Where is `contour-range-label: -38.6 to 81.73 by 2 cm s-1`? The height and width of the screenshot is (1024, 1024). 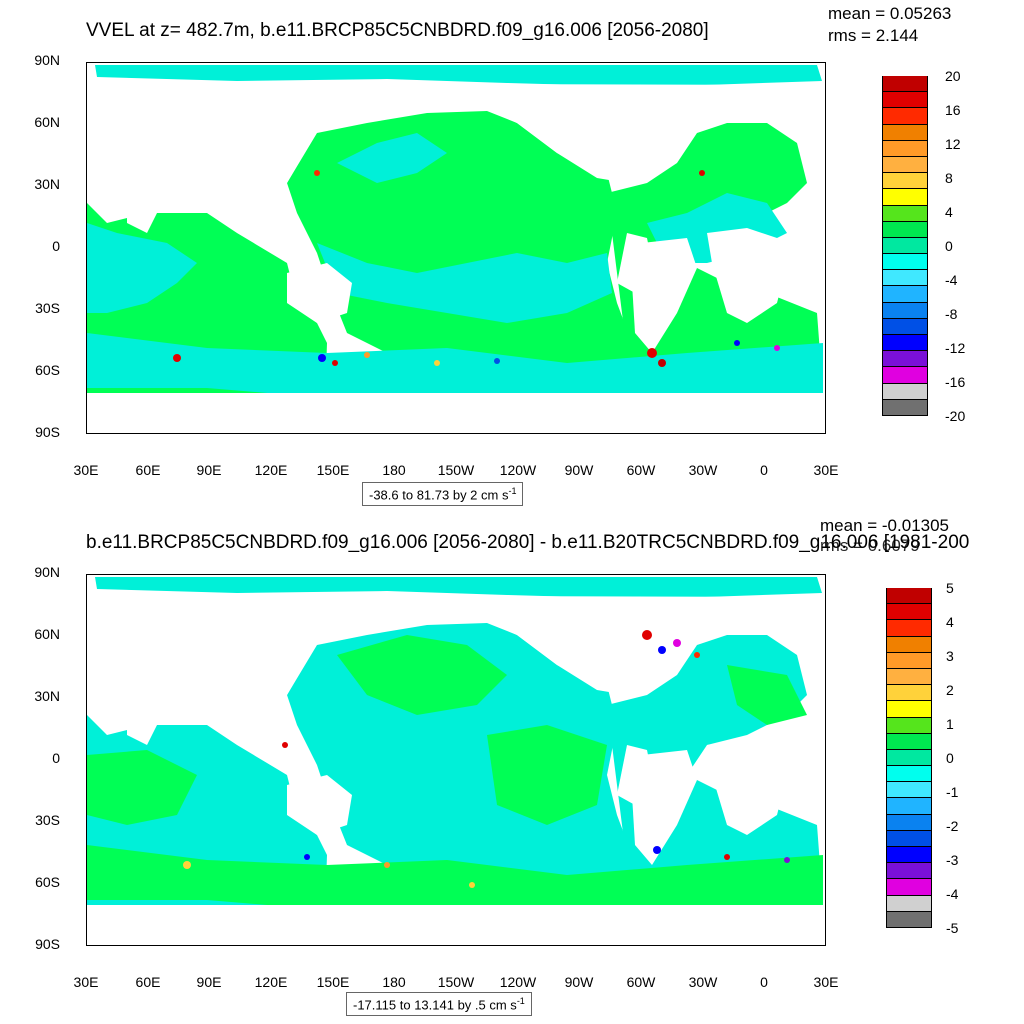 contour-range-label: -38.6 to 81.73 by 2 cm s-1 is located at coordinates (443, 494).